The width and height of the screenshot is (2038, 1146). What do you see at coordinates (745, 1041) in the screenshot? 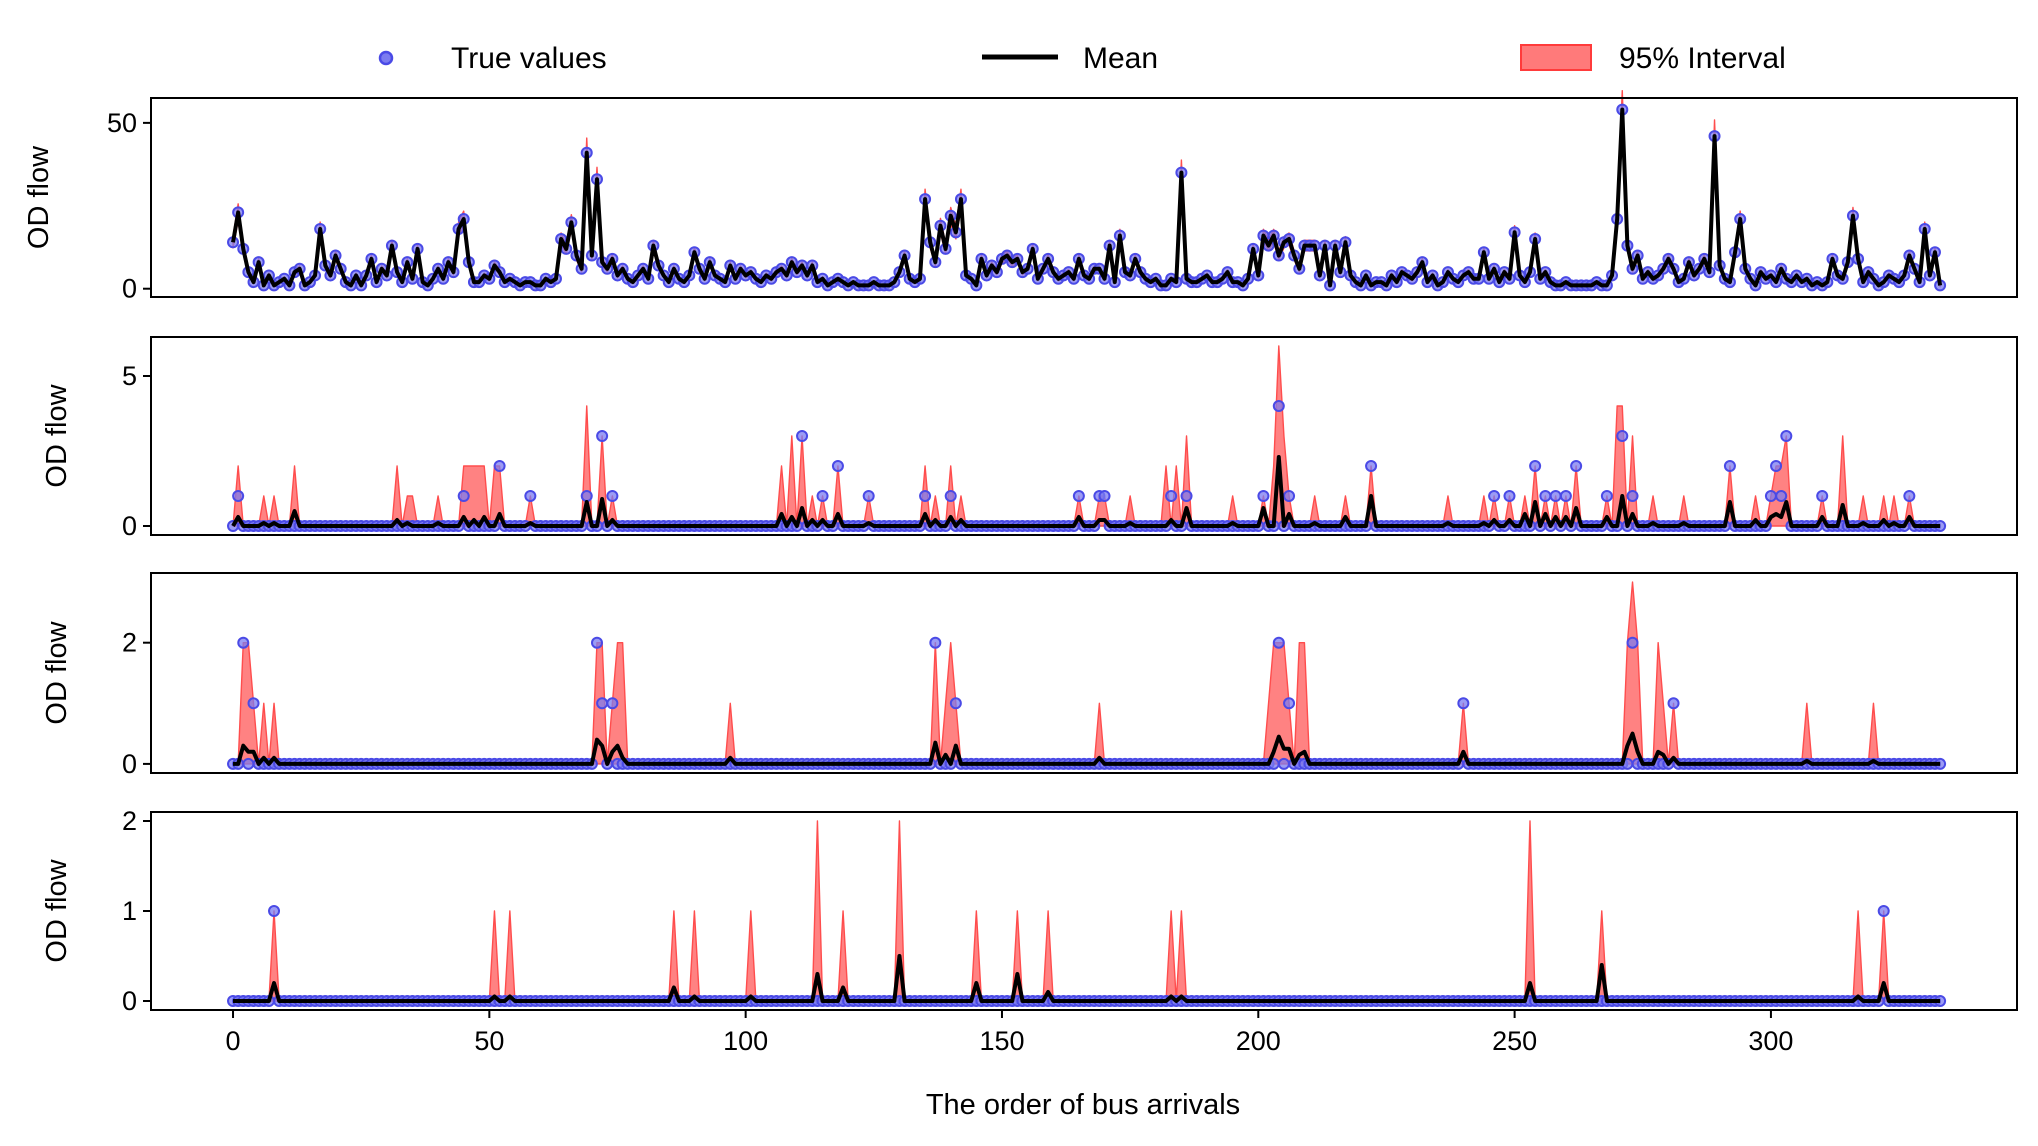
I see `x-tick-label: 100` at bounding box center [745, 1041].